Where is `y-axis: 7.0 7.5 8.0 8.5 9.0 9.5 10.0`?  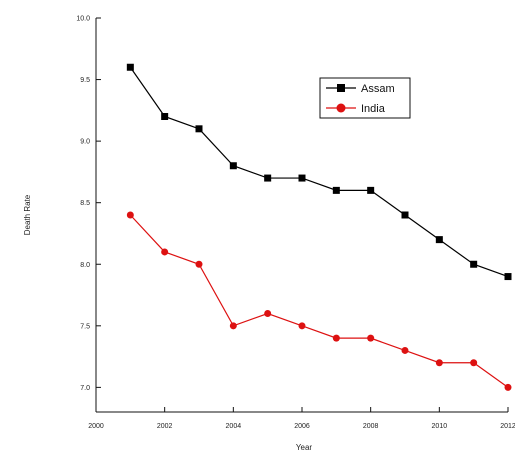 y-axis: 7.0 7.5 8.0 8.5 9.0 9.5 10.0 is located at coordinates (88, 204).